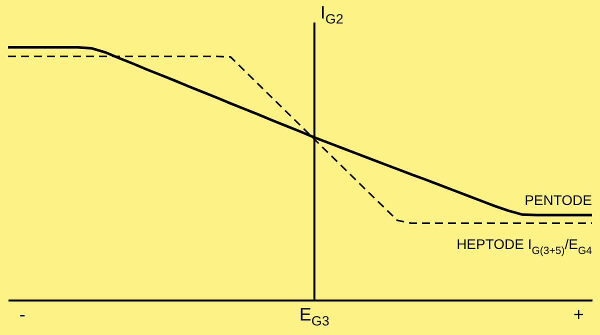 The width and height of the screenshot is (600, 335). Describe the element at coordinates (558, 200) in the screenshot. I see `series-label: PENTODE` at that location.